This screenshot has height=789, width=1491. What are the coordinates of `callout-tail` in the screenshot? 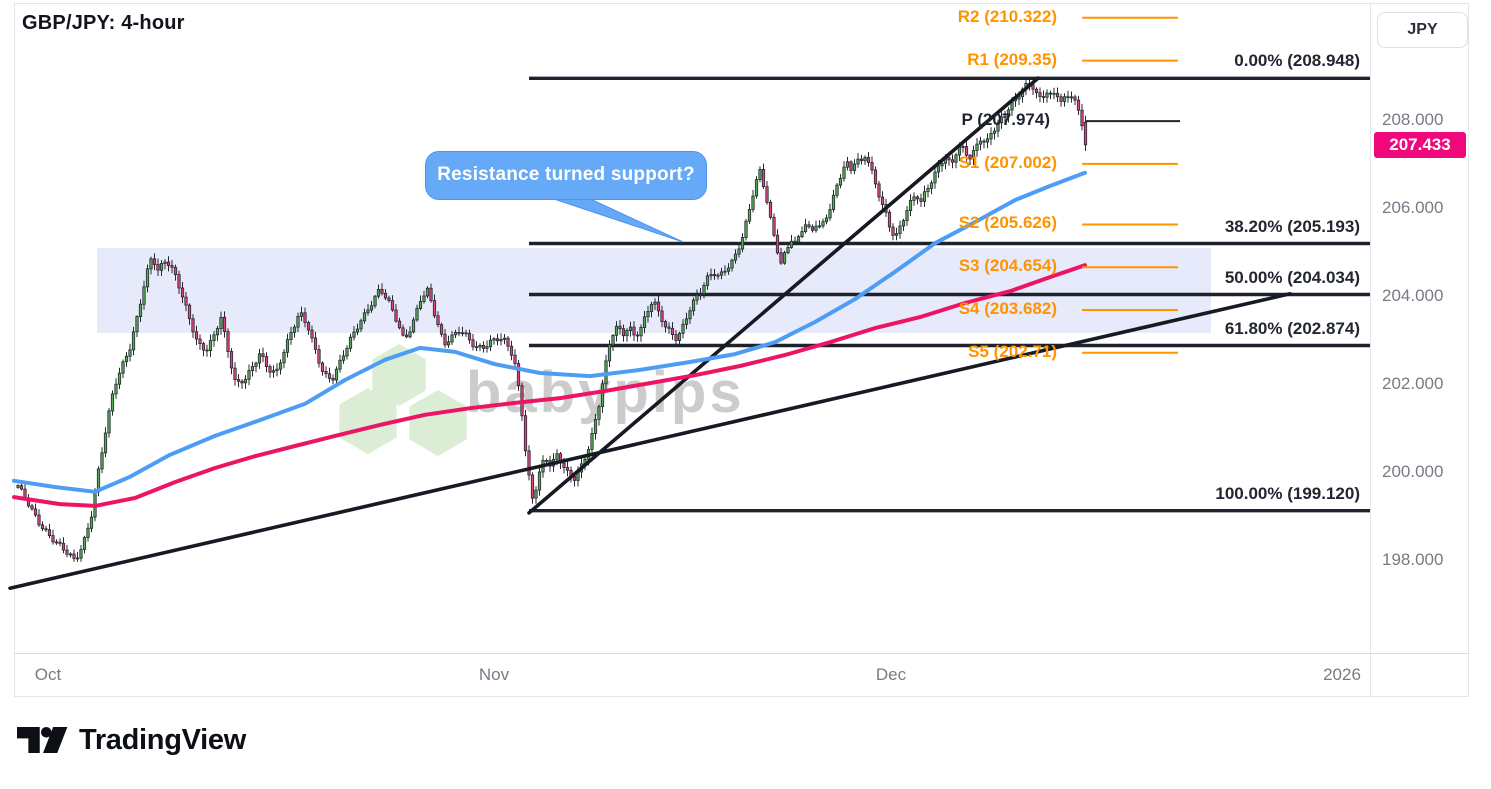 It's located at (614, 219).